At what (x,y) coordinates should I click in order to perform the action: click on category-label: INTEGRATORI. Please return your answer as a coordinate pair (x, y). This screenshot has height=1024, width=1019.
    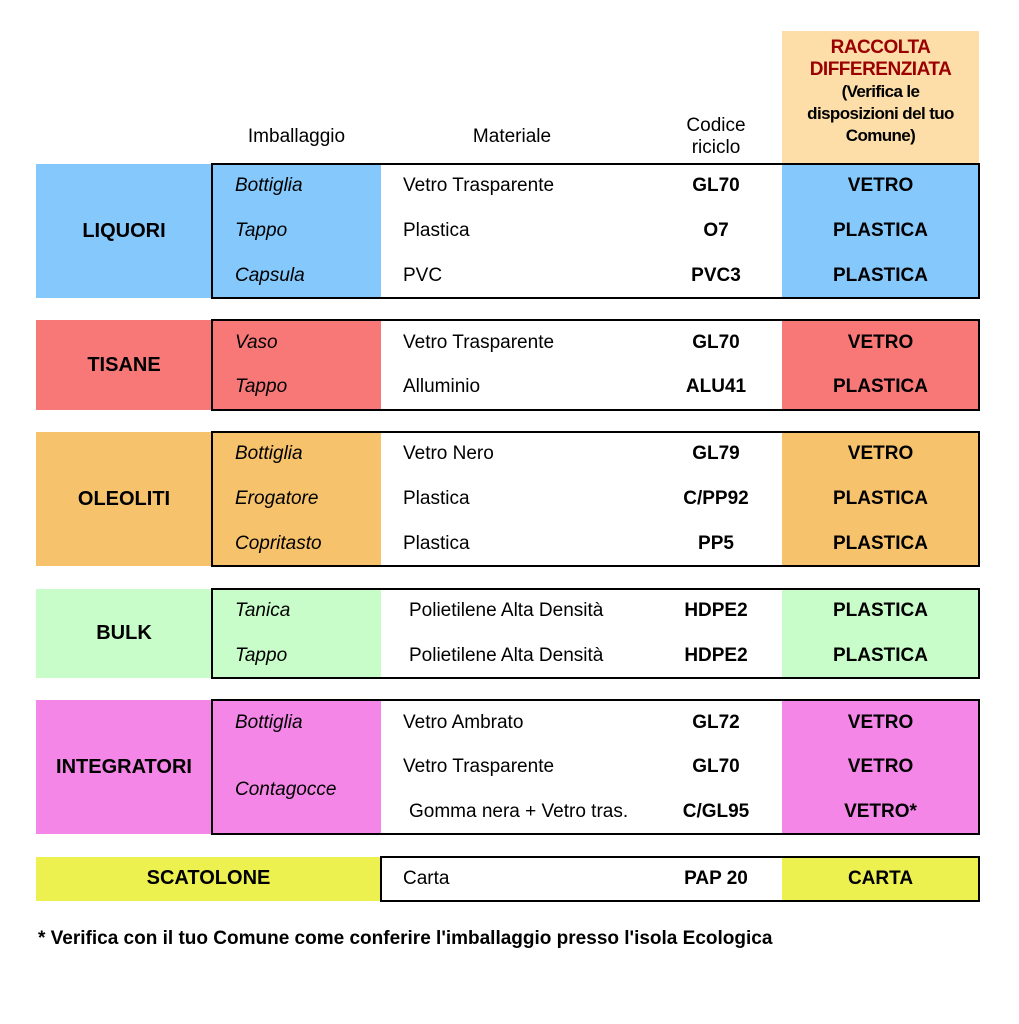
    Looking at the image, I should click on (124, 767).